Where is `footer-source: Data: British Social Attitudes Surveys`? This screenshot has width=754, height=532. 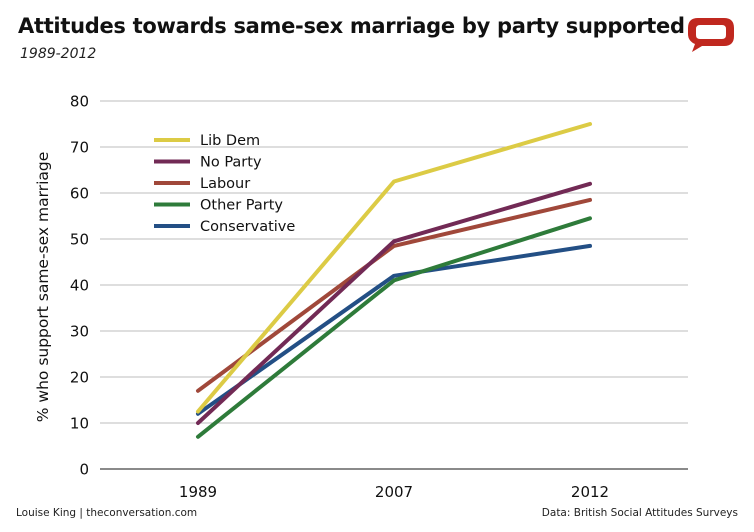 footer-source: Data: British Social Attitudes Surveys is located at coordinates (639, 513).